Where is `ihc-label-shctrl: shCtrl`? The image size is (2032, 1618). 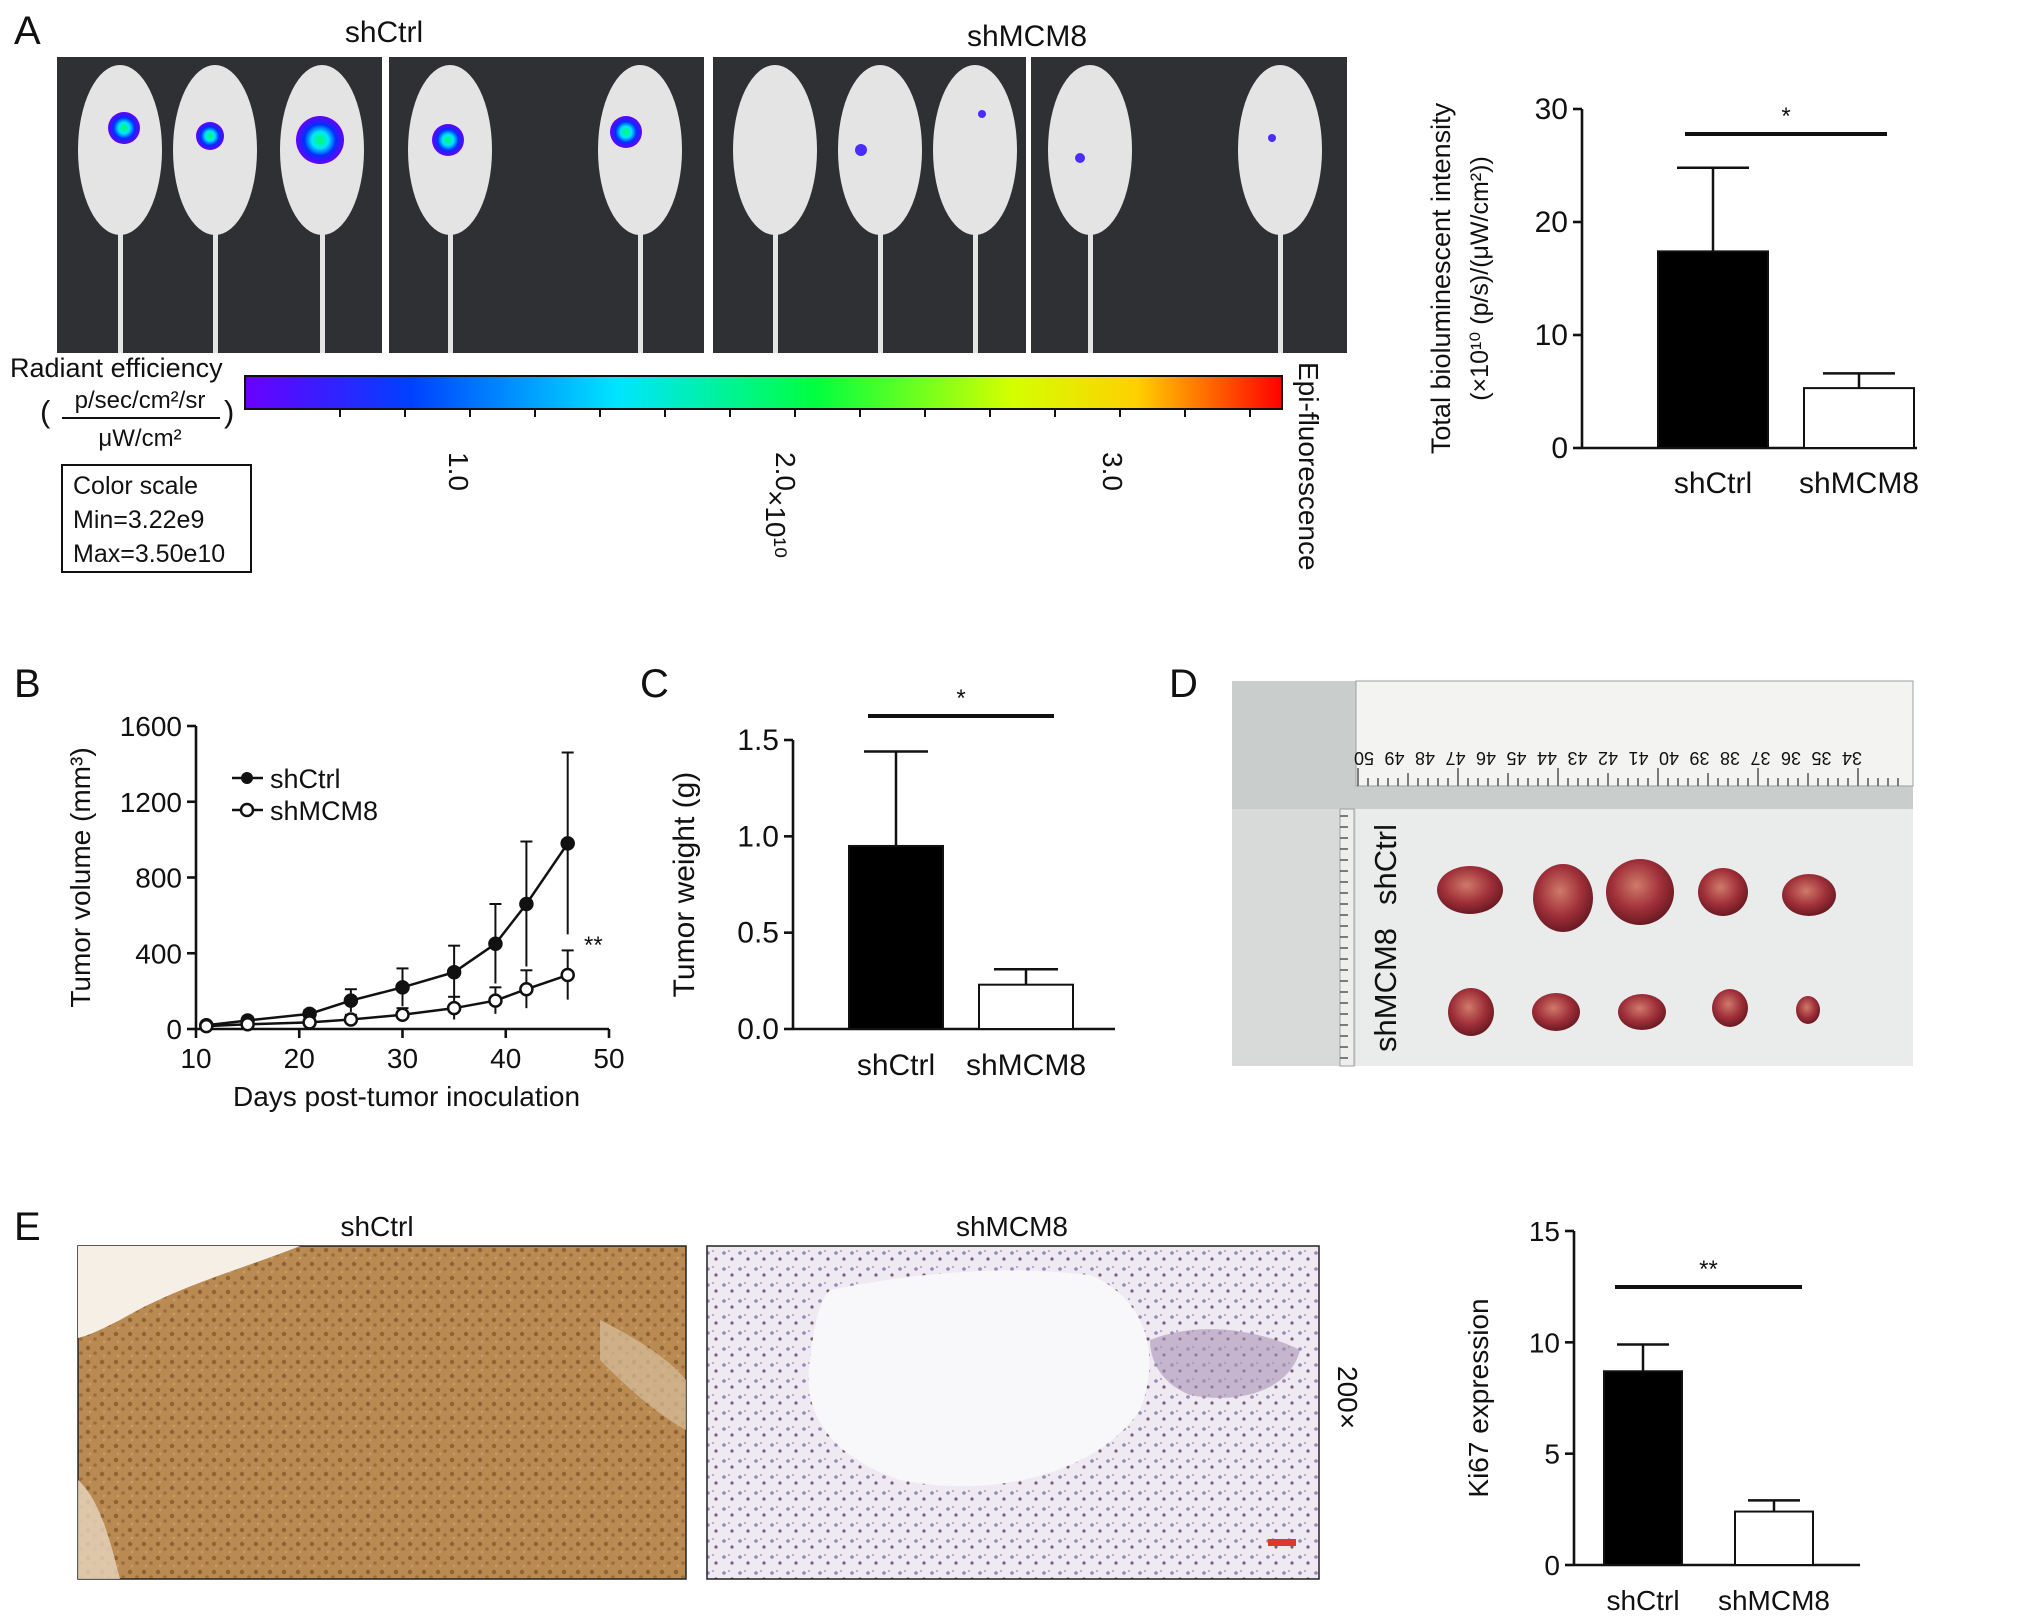
ihc-label-shctrl: shCtrl is located at coordinates (376, 1226).